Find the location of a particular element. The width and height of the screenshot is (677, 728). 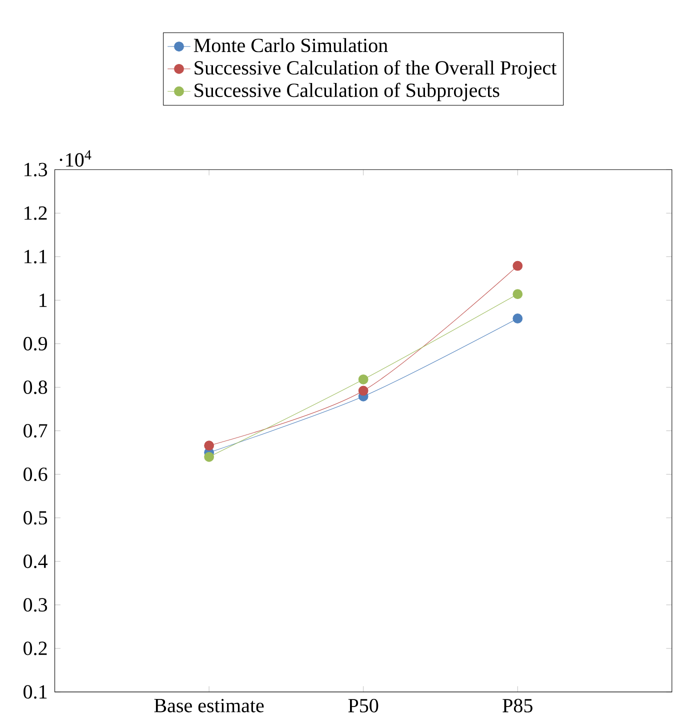

y-tick-label: 1.1 is located at coordinates (35, 257).